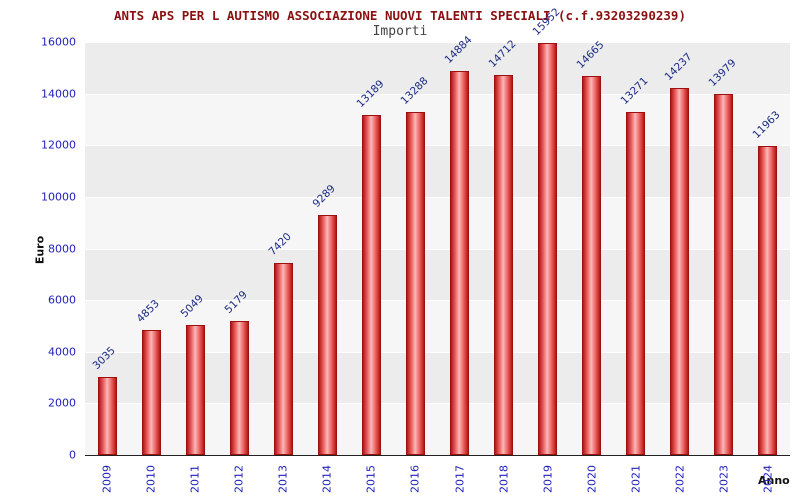 Image resolution: width=800 pixels, height=500 pixels. What do you see at coordinates (151, 479) in the screenshot?
I see `x-tick-label: 2010` at bounding box center [151, 479].